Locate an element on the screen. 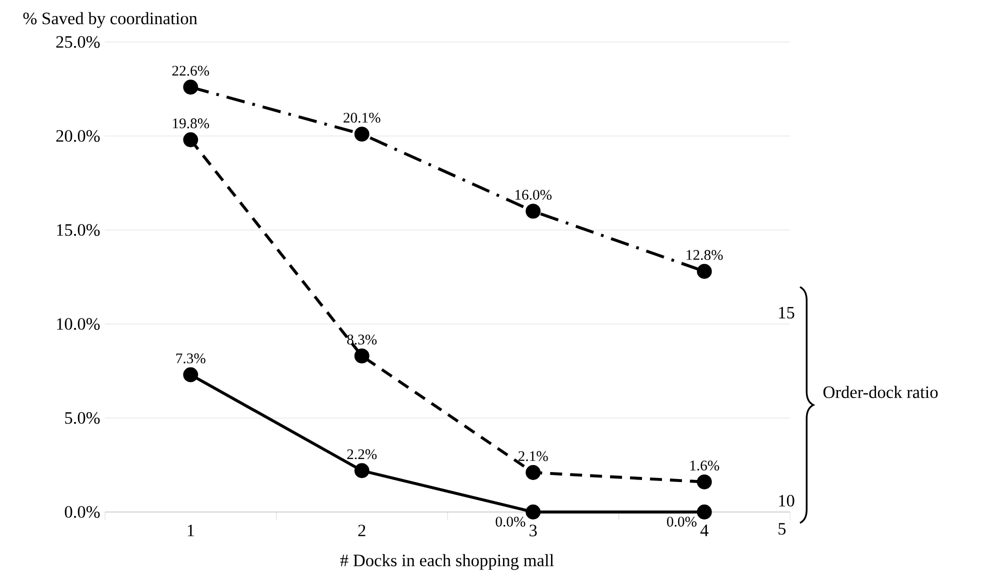  x-tick-label: 4 is located at coordinates (704, 530).